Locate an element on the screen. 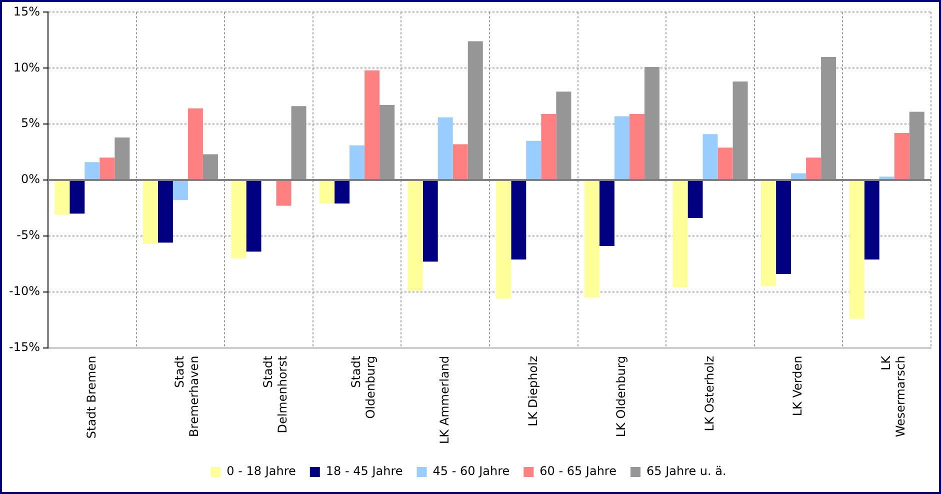 This screenshot has width=941, height=494. legend-label: 45 - 60 Jahre is located at coordinates (471, 471).